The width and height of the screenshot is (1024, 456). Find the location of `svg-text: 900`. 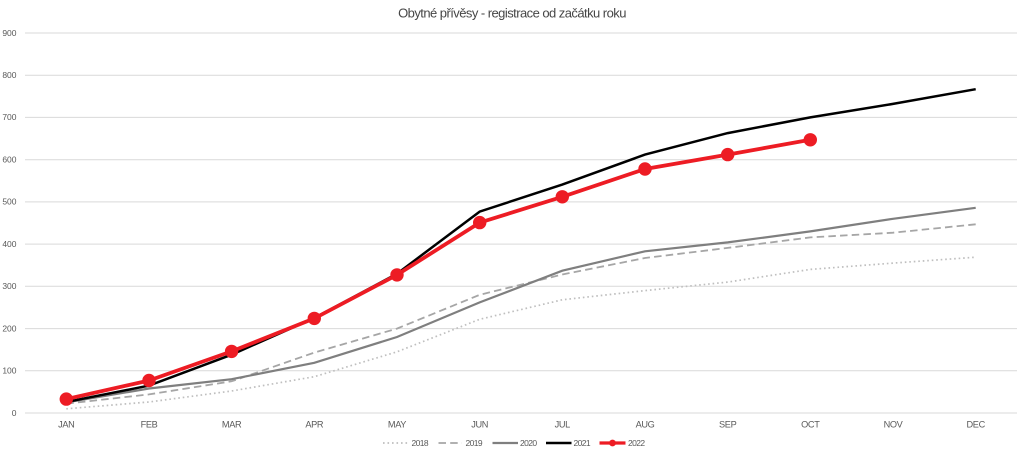

svg-text: 900 is located at coordinates (9, 33).